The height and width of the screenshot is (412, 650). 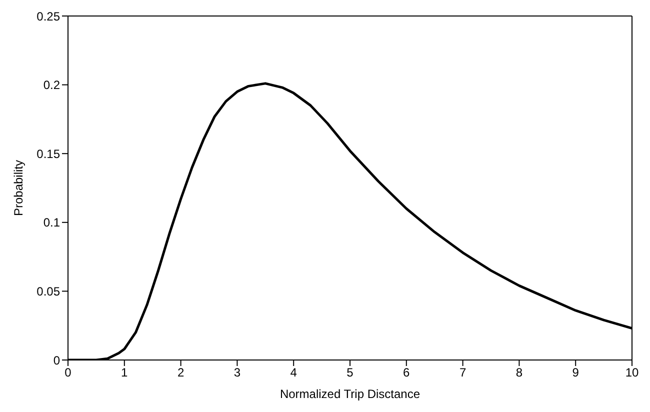 I want to click on y-tick-label: 0.1, so click(x=51, y=223).